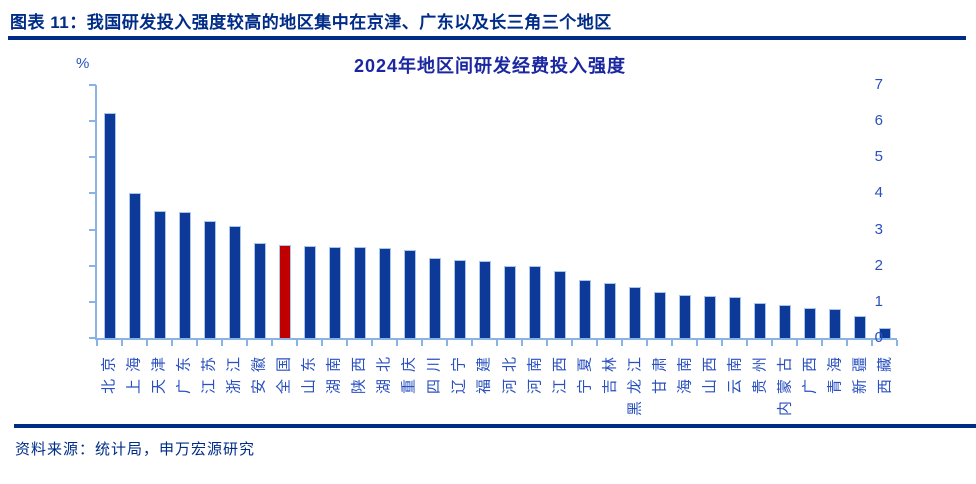 The height and width of the screenshot is (484, 976). Describe the element at coordinates (859, 327) in the screenshot. I see `bar-新疆` at that location.